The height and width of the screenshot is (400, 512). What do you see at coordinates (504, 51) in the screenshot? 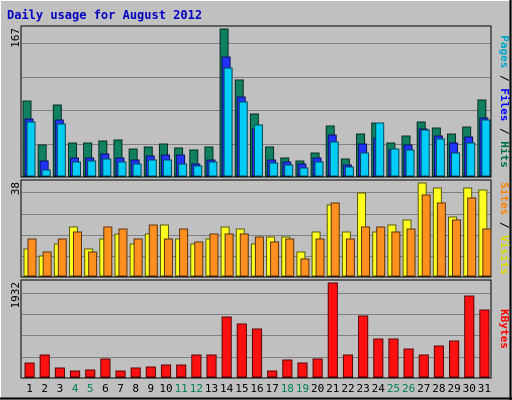
I see `legend-item-pages: Pages` at bounding box center [504, 51].